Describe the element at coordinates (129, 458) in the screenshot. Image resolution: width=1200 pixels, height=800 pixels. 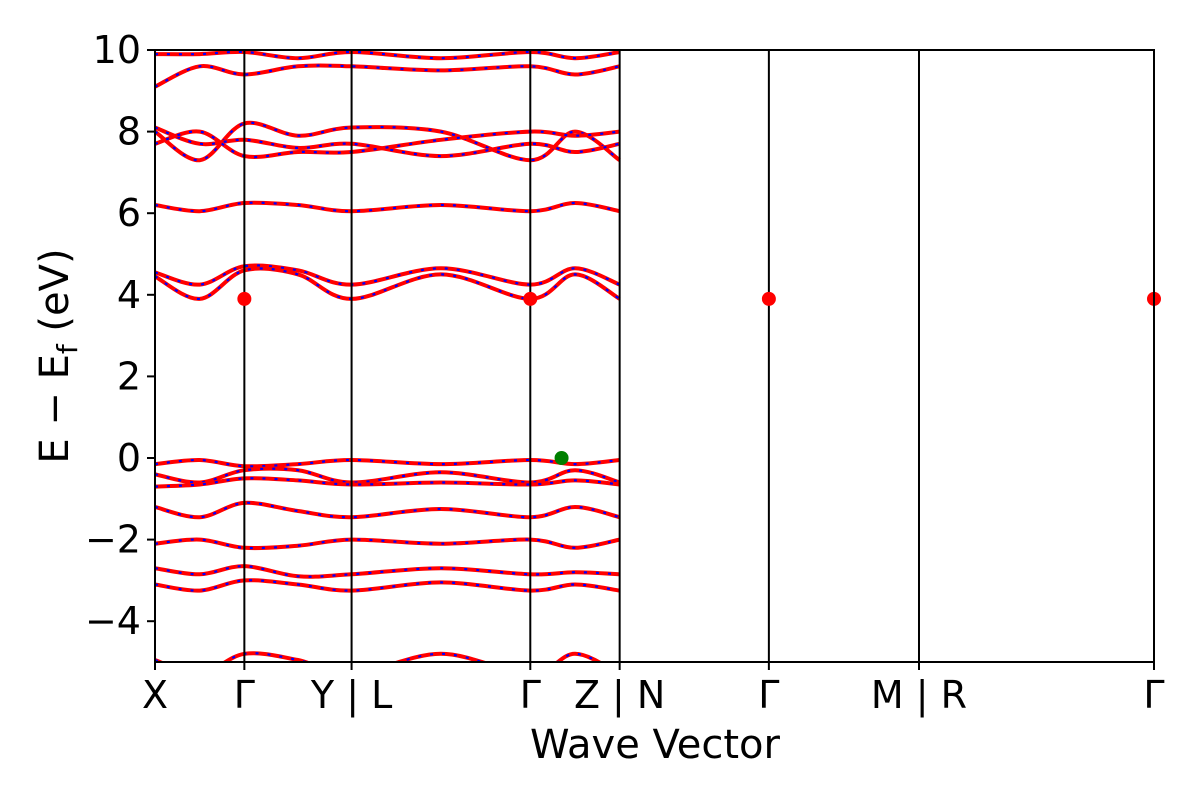
I see `y-tick-label-2: 0` at that location.